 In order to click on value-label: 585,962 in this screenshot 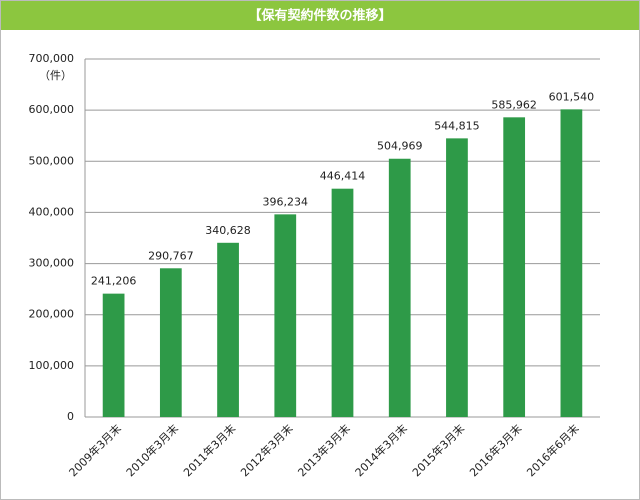, I will do `click(514, 104)`.